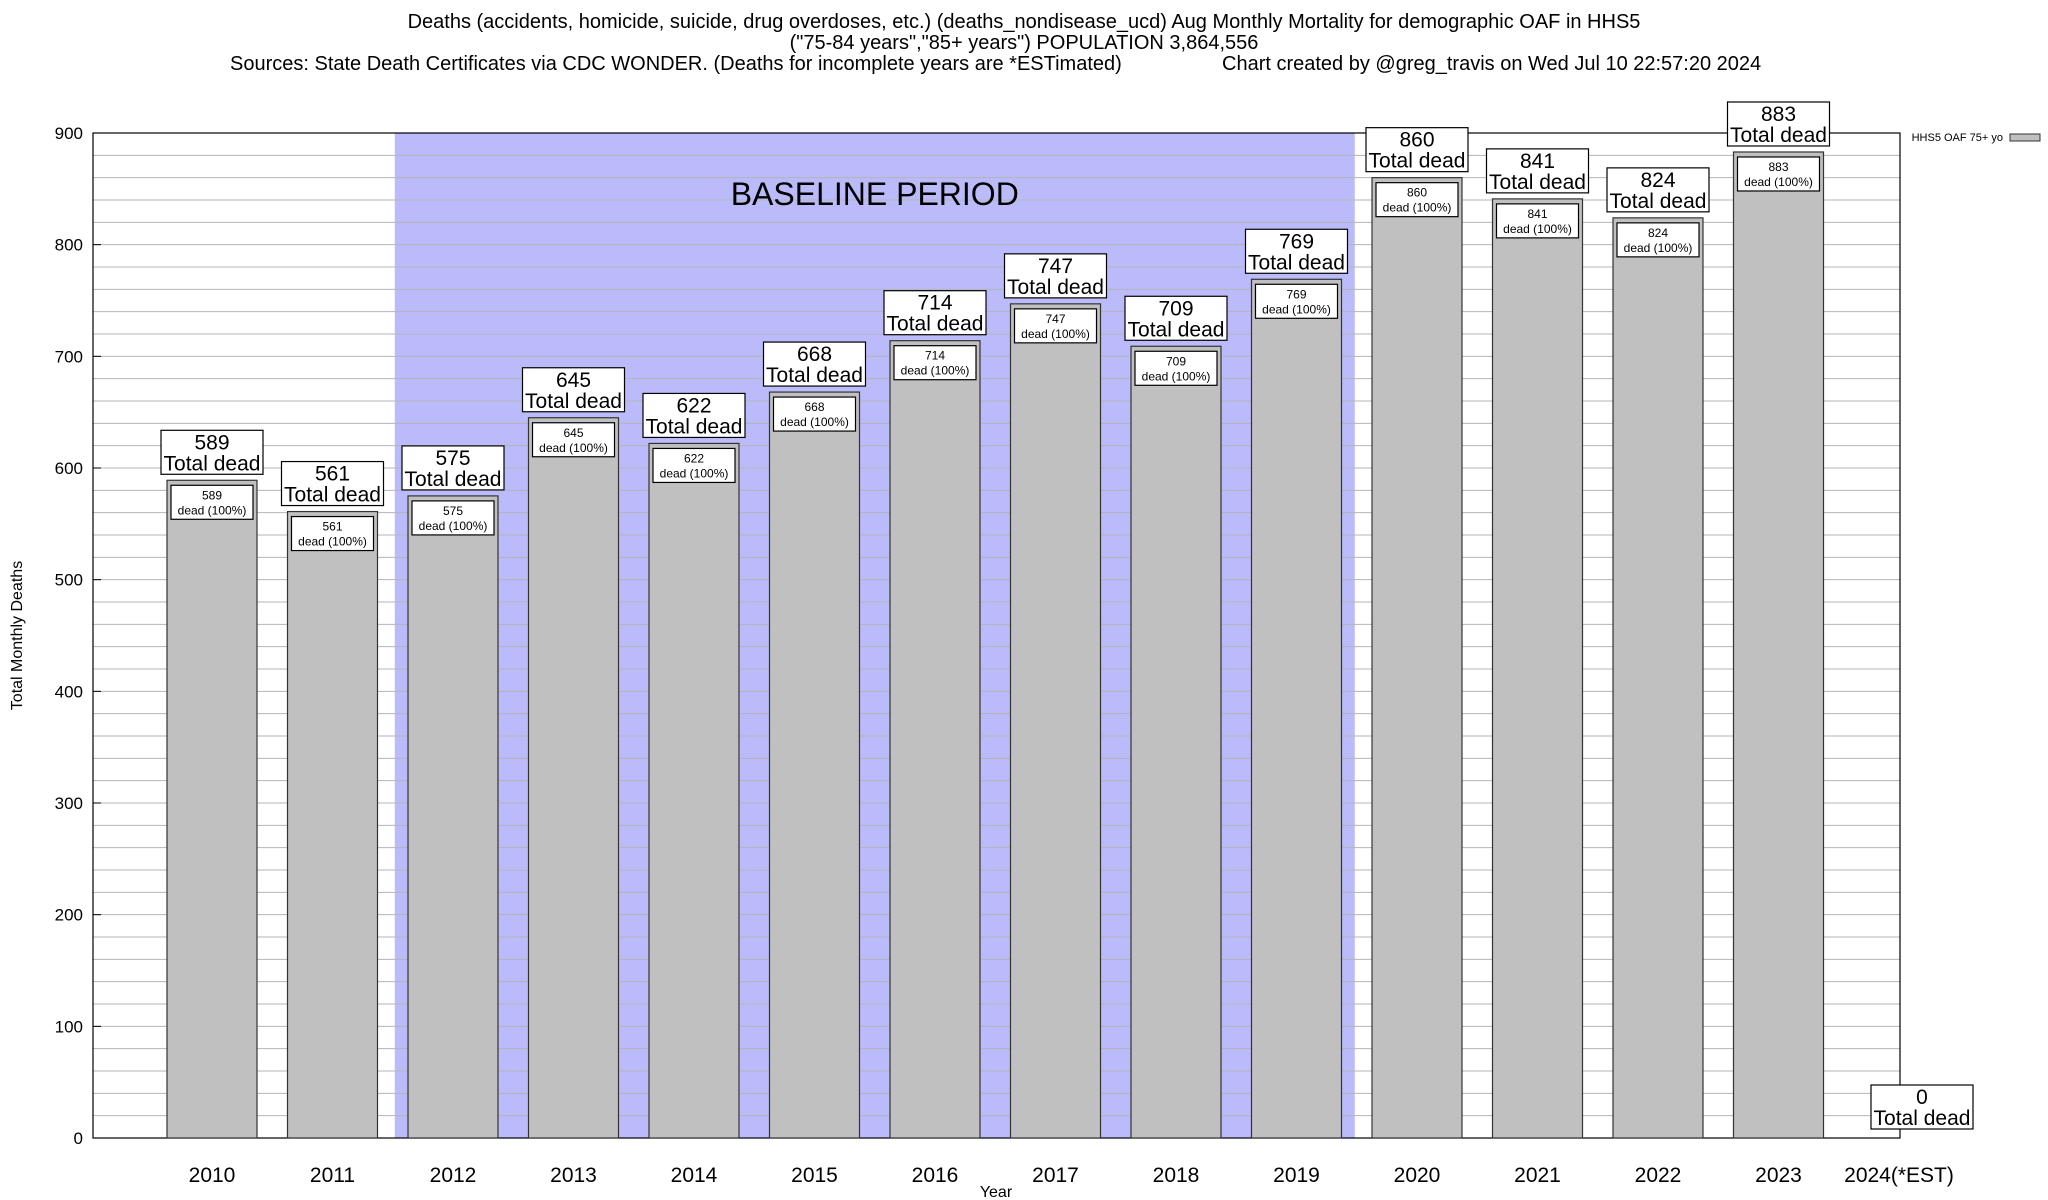 The width and height of the screenshot is (2048, 1200). I want to click on total-value-label: 668, so click(814, 354).